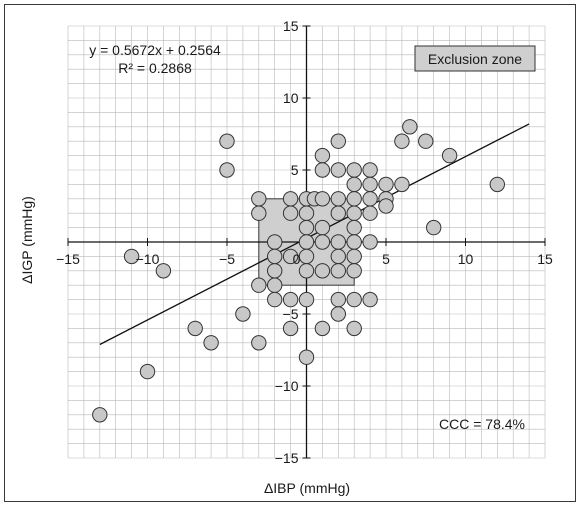 The image size is (580, 508). What do you see at coordinates (155, 50) in the screenshot?
I see `regression-equation: y = 0.5672x + 0.2564` at bounding box center [155, 50].